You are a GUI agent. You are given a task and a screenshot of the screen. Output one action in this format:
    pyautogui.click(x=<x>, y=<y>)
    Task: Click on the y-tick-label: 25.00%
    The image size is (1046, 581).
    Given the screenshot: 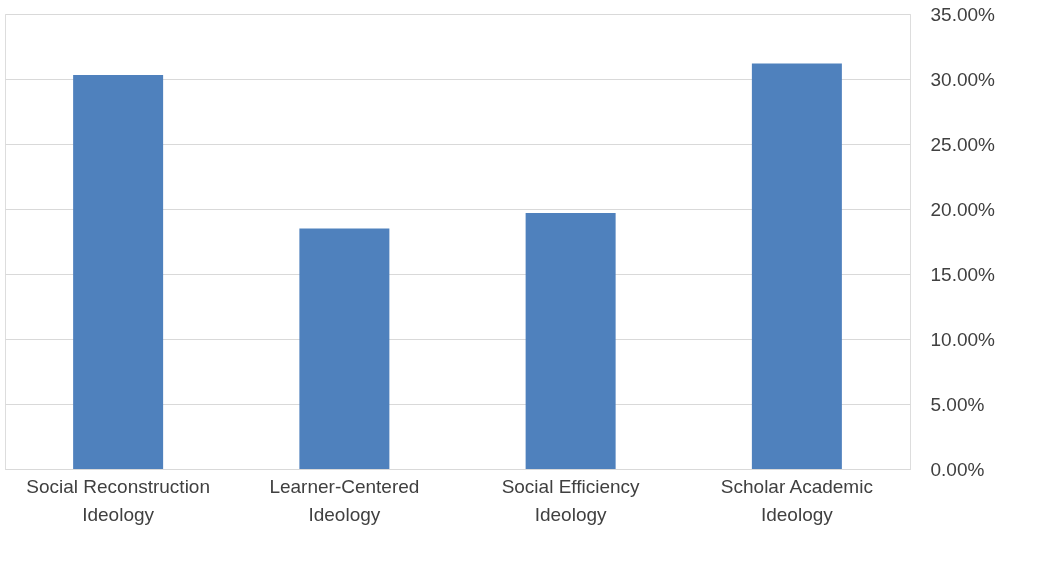 What is the action you would take?
    pyautogui.click(x=963, y=144)
    